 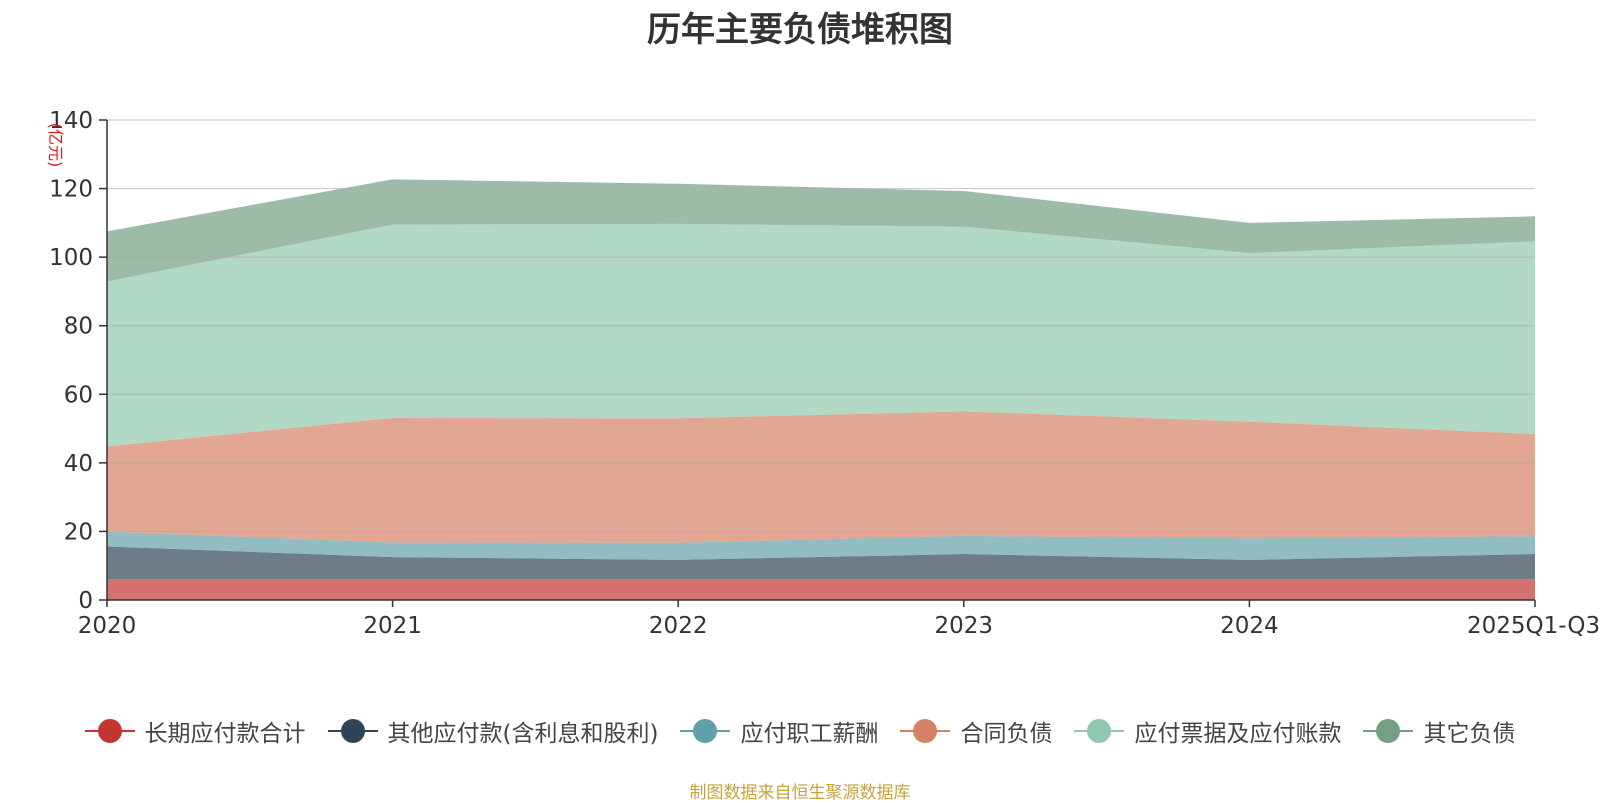 What do you see at coordinates (800, 793) in the screenshot?
I see `source-note: 制图数据来自恒生聚源数据库` at bounding box center [800, 793].